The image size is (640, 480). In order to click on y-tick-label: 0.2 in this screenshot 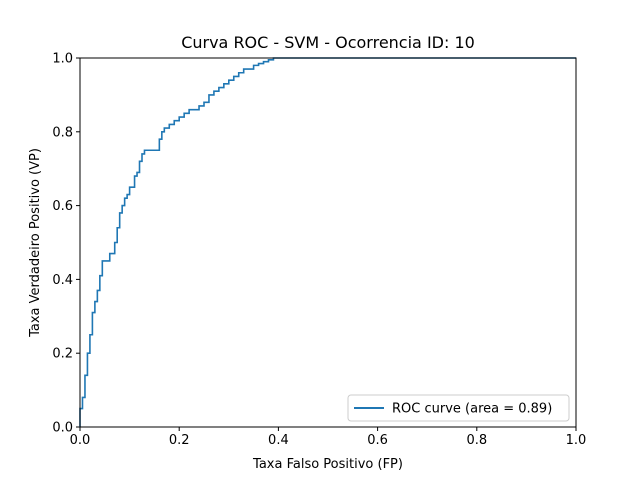, I will do `click(62, 354)`.